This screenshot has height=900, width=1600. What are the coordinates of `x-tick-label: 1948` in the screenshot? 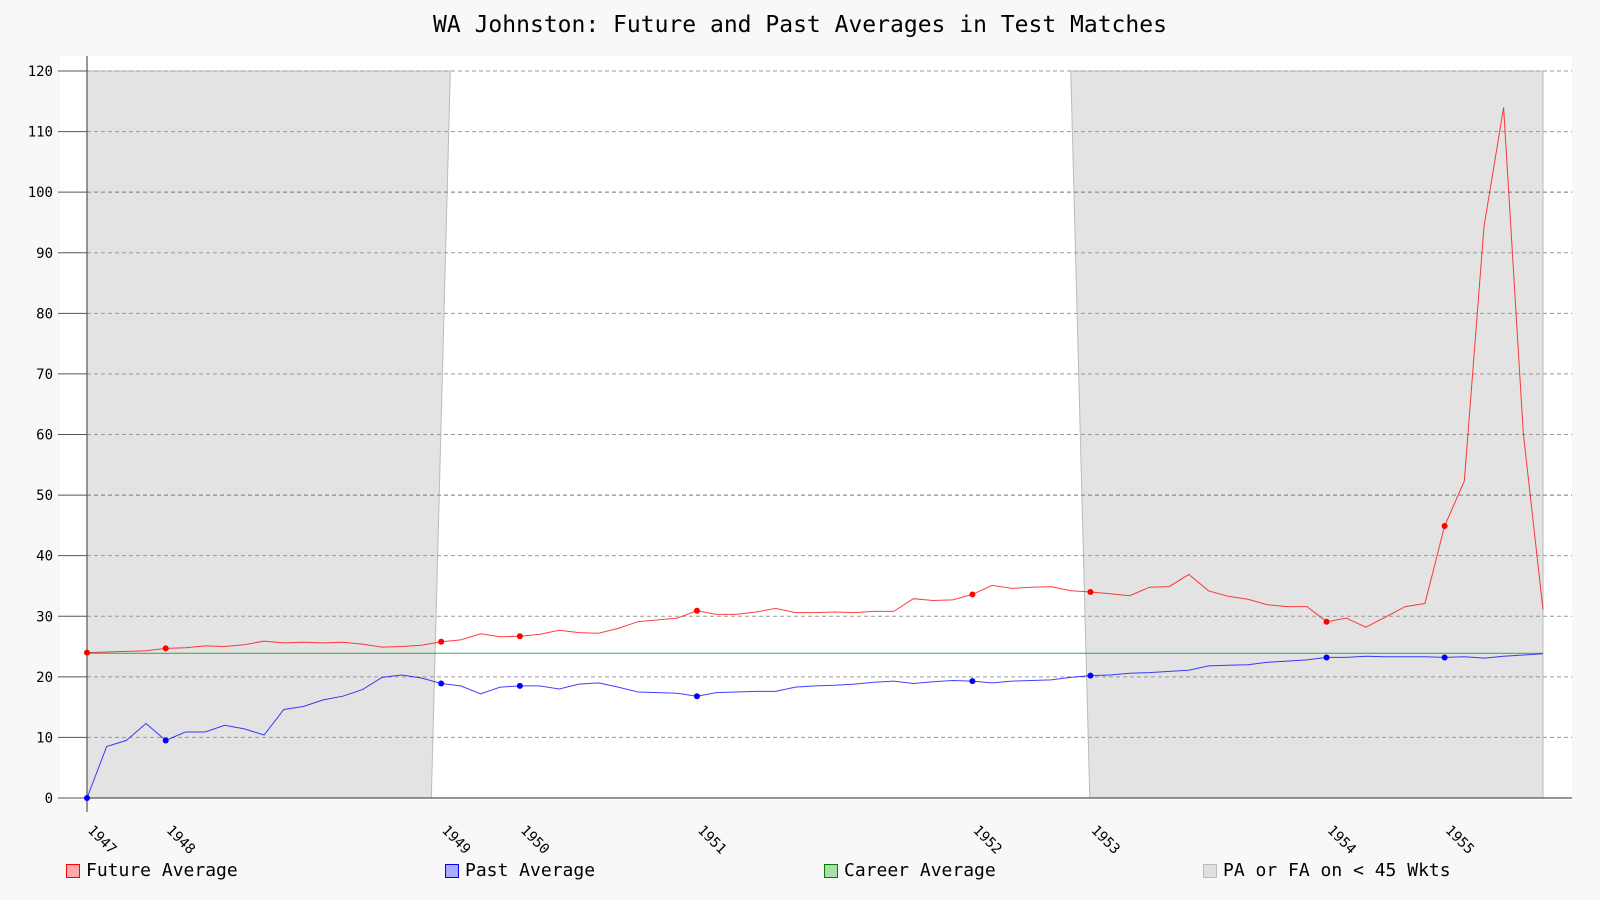 It's located at (180, 840).